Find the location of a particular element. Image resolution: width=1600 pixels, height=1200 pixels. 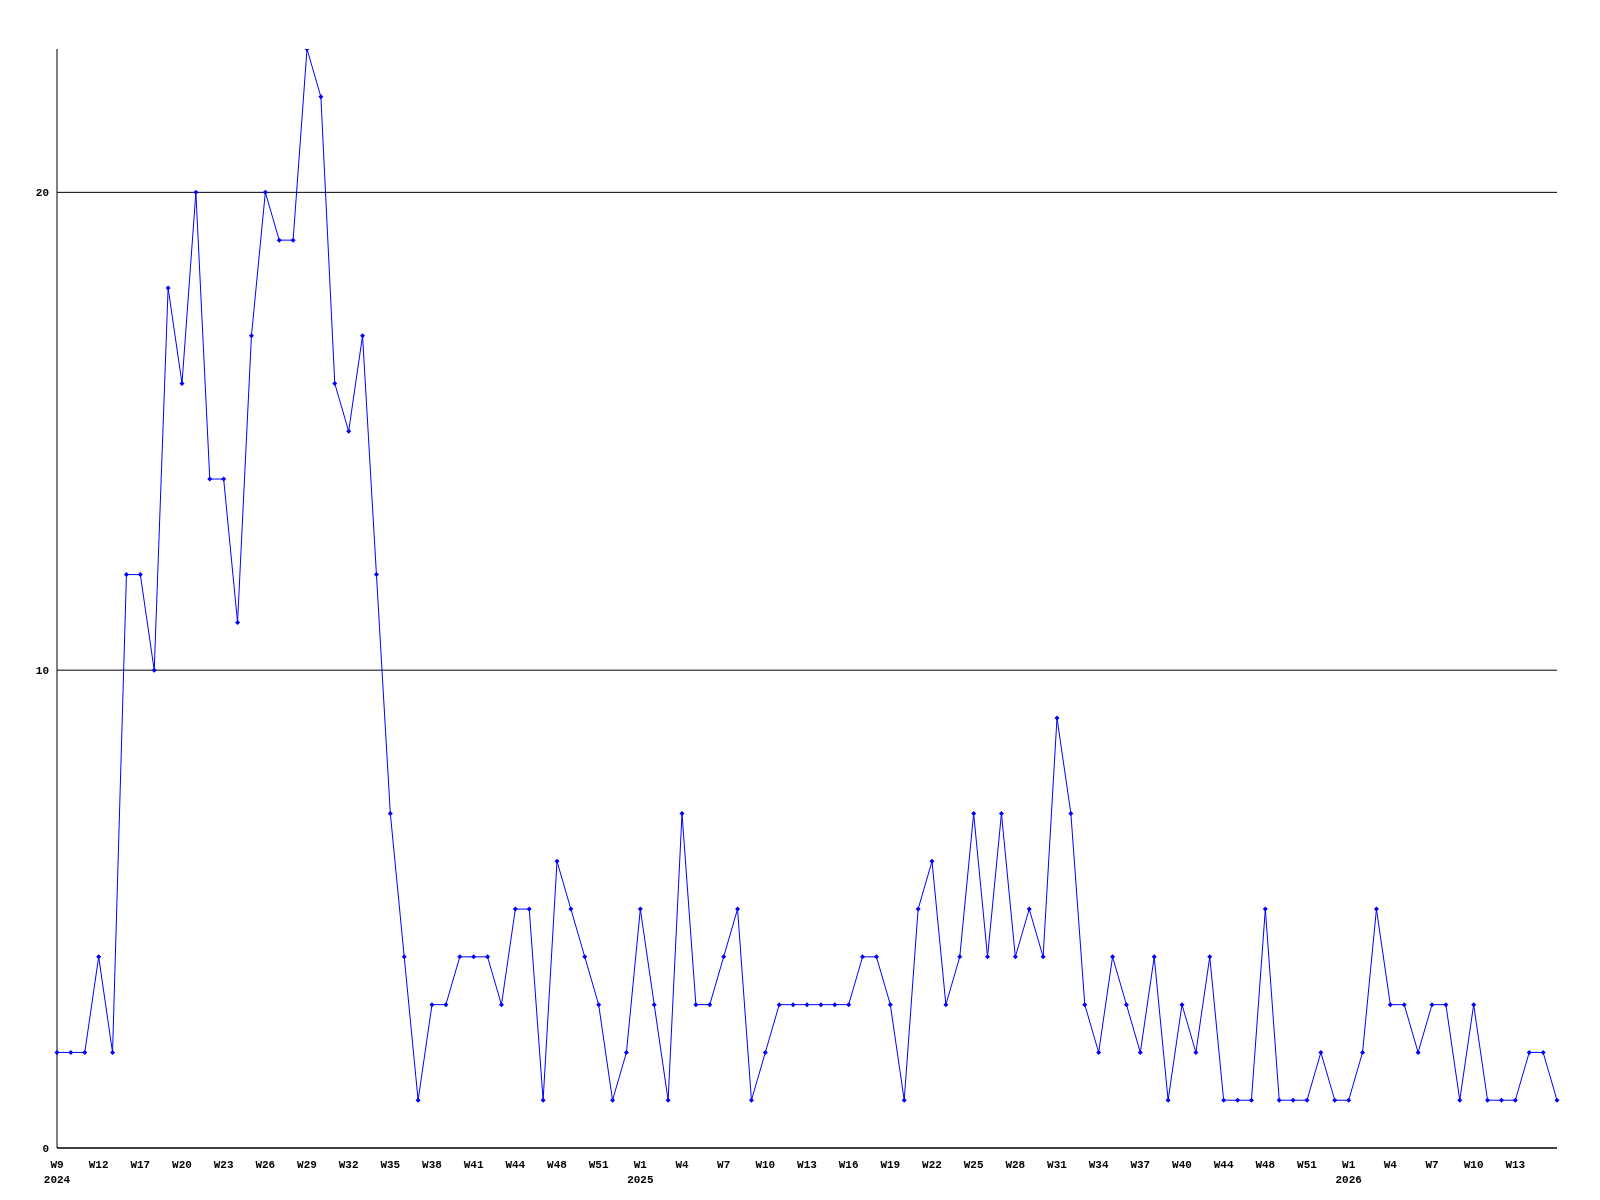

x-tick-label: W35 is located at coordinates (390, 1165).